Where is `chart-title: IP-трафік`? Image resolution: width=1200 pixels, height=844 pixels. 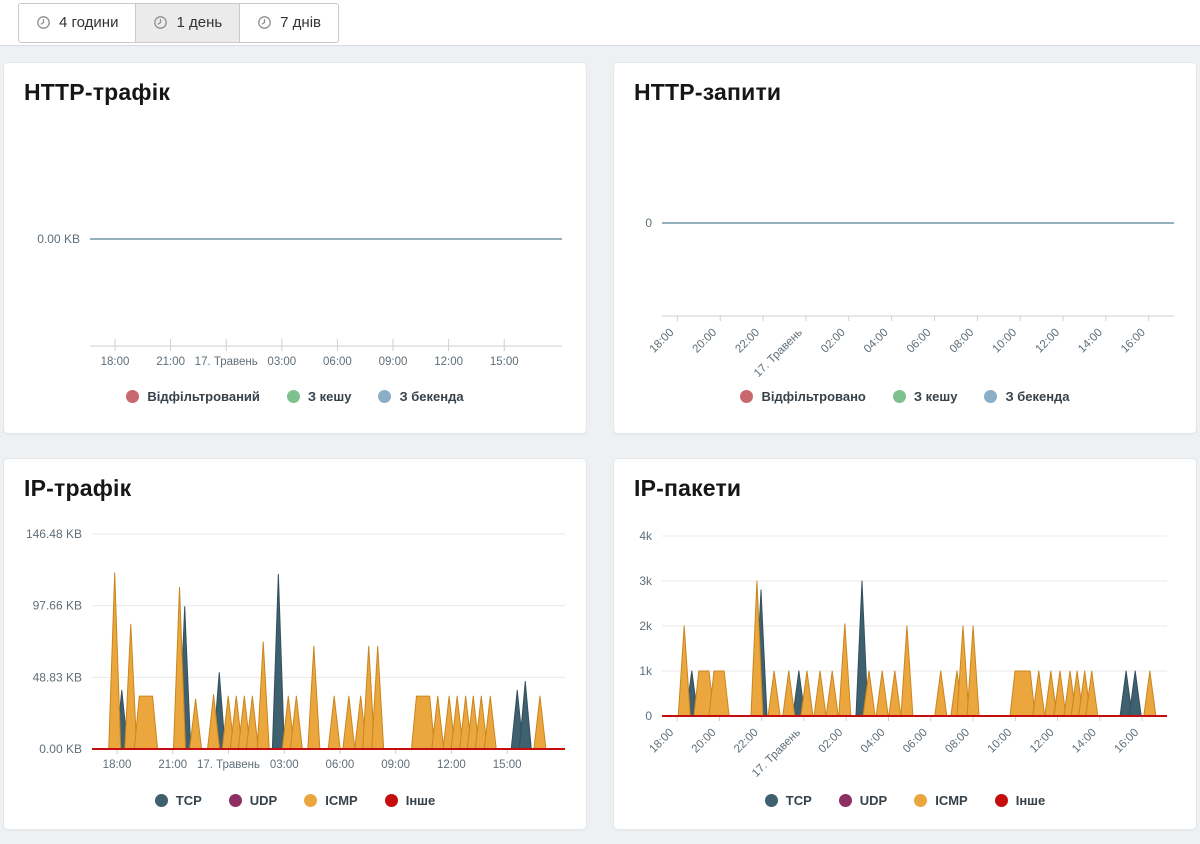 chart-title: IP-трафік is located at coordinates (78, 488).